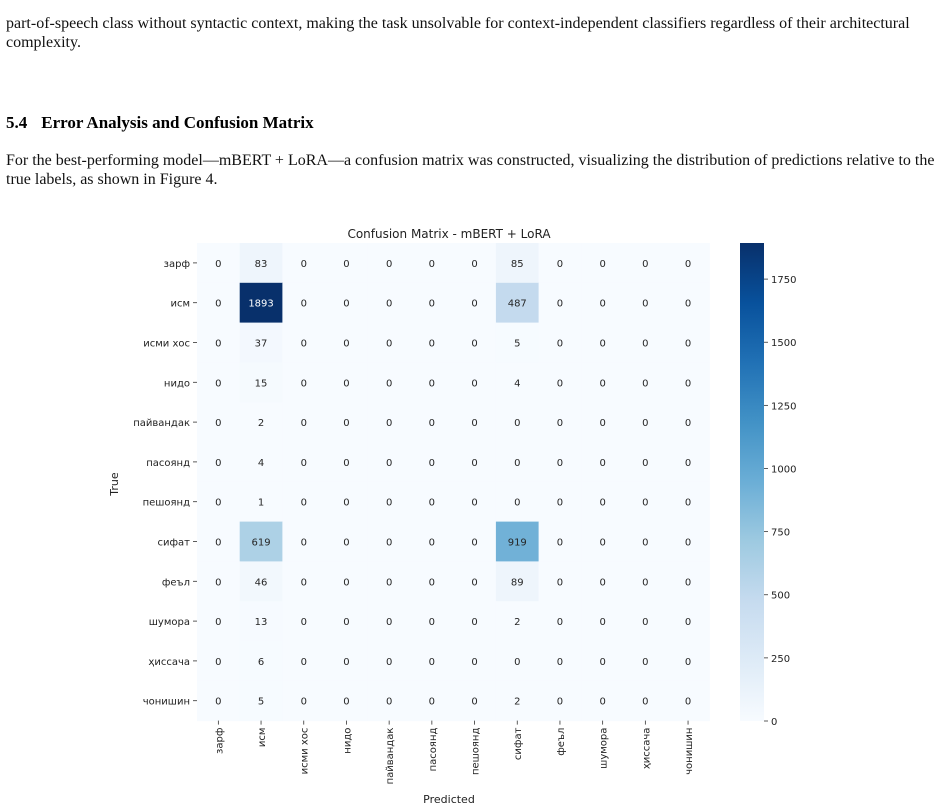  What do you see at coordinates (177, 264) in the screenshot?
I see `y-tick-label: зарф` at bounding box center [177, 264].